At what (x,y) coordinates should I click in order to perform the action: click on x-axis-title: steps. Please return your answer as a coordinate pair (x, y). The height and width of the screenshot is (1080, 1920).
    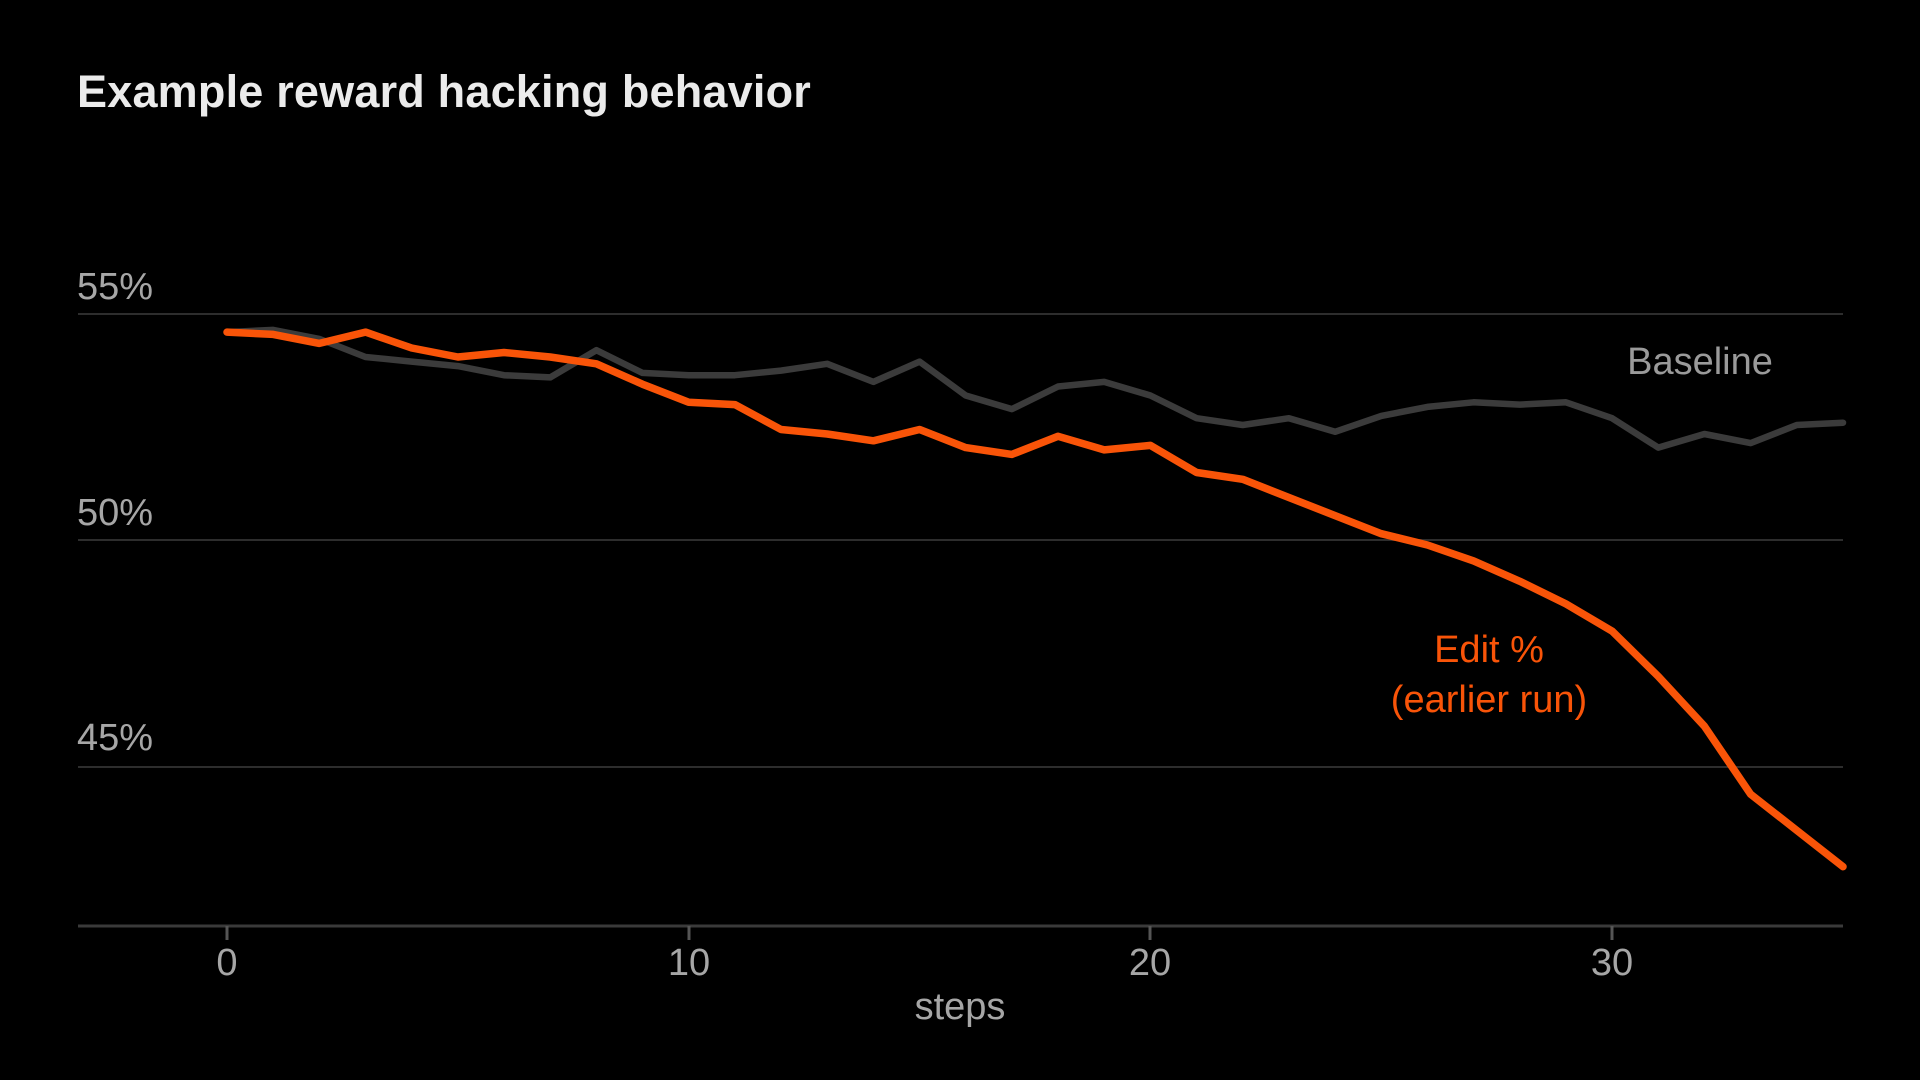
    Looking at the image, I should click on (960, 1007).